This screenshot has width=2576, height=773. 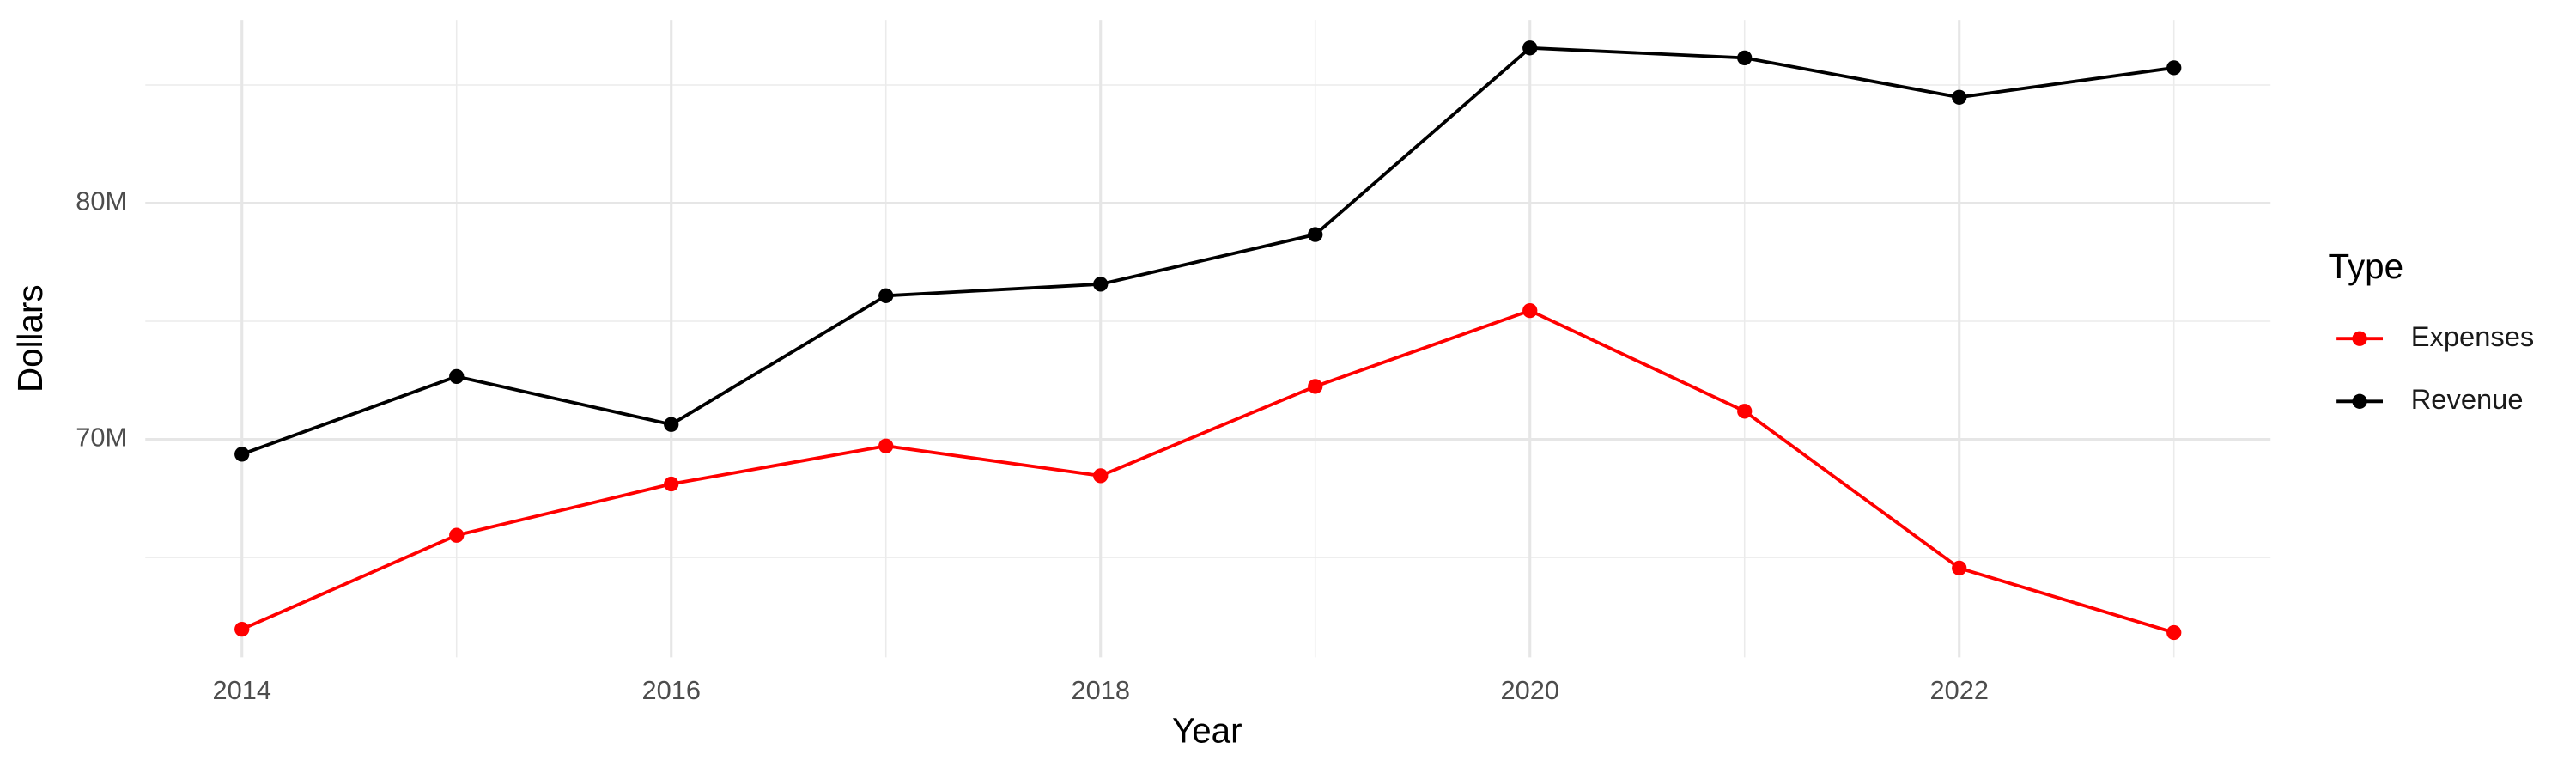 What do you see at coordinates (242, 690) in the screenshot?
I see `x-tick-label: 2014` at bounding box center [242, 690].